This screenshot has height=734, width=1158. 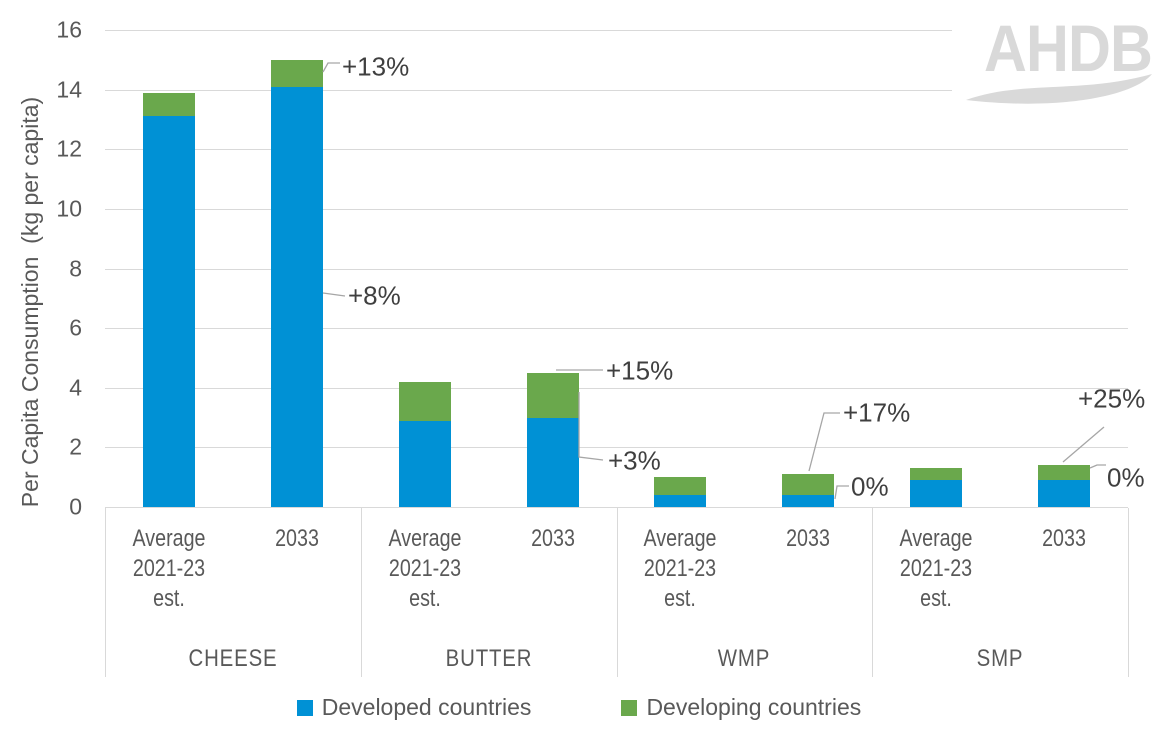 What do you see at coordinates (69, 29) in the screenshot?
I see `y-tick-label-16: 16` at bounding box center [69, 29].